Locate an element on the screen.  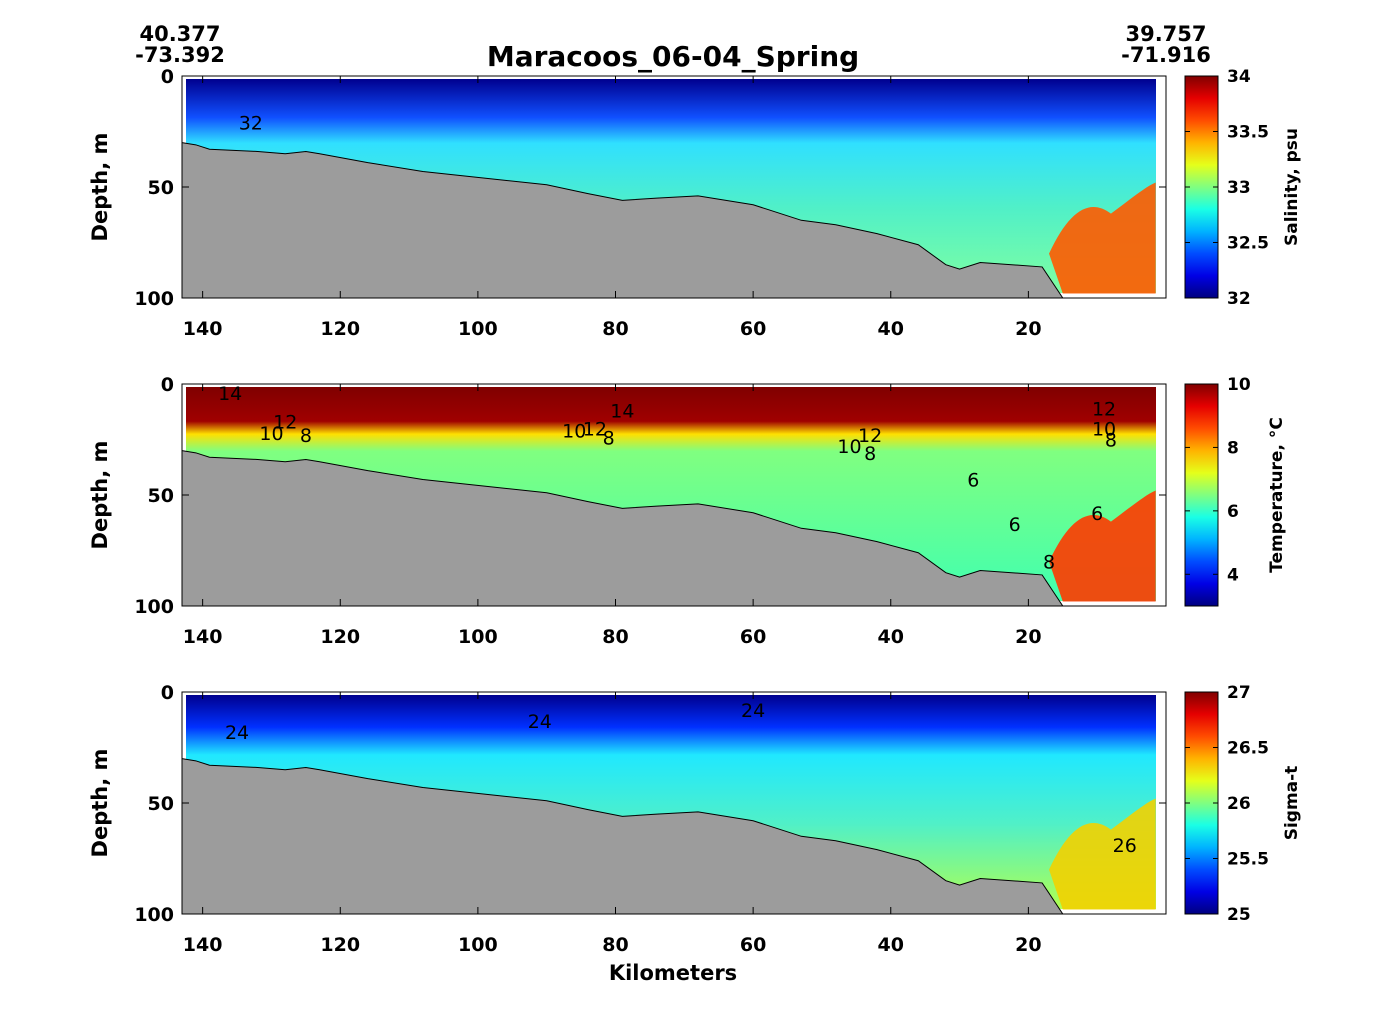
temperature-colorbar: 4 6 8 10 is located at coordinates (1217, 491).